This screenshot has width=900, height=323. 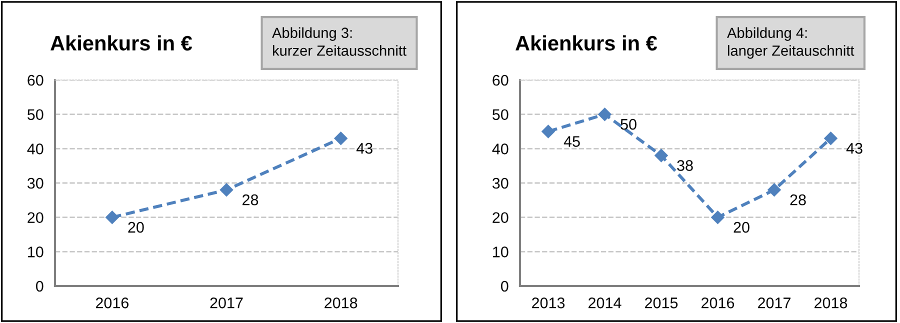 I want to click on text: Abbildung 4: langer Zeitauschnitt, so click(x=790, y=43).